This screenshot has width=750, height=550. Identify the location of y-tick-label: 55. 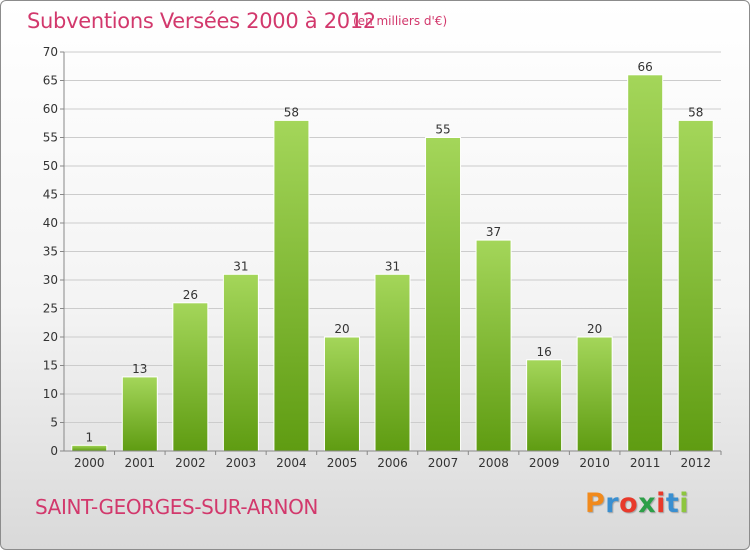
(50, 138).